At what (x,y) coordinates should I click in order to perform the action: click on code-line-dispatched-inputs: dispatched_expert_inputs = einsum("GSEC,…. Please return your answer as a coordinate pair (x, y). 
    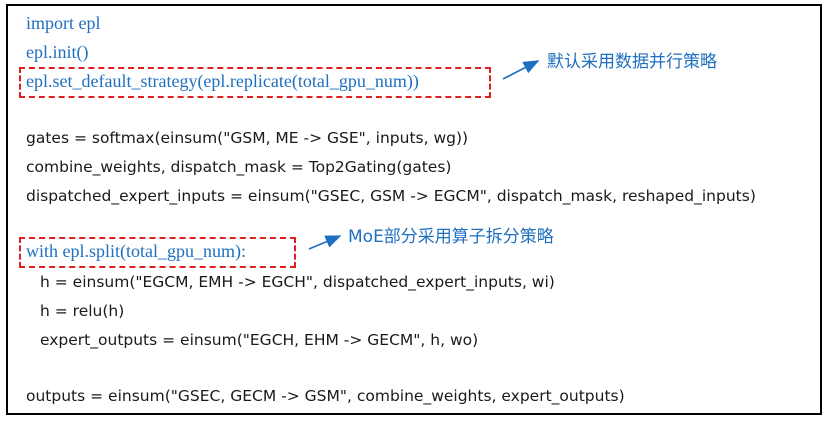
    Looking at the image, I should click on (391, 196).